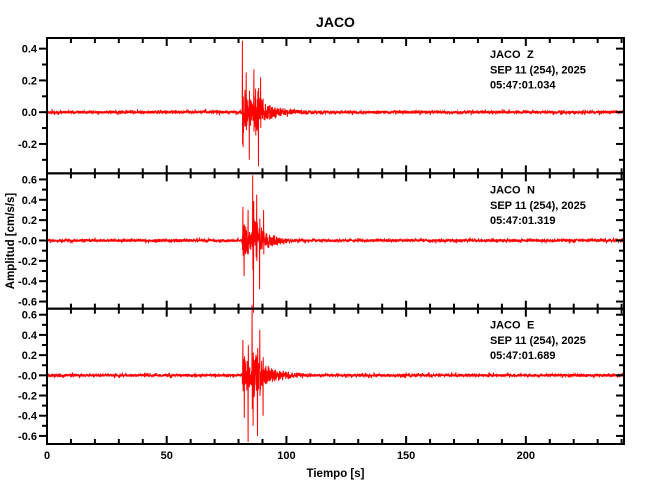 This screenshot has width=650, height=500. I want to click on annotation-component: E, so click(530, 326).